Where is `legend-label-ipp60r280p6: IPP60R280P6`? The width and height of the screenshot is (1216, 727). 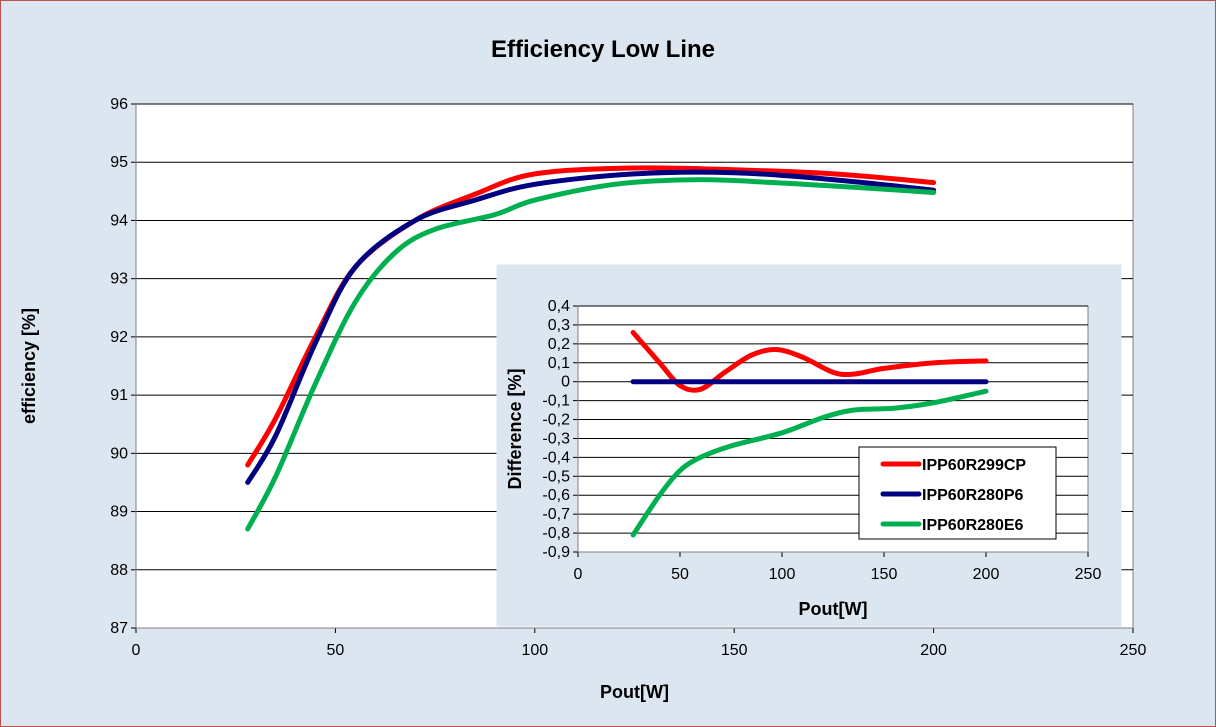
legend-label-ipp60r280p6: IPP60R280P6 is located at coordinates (973, 495).